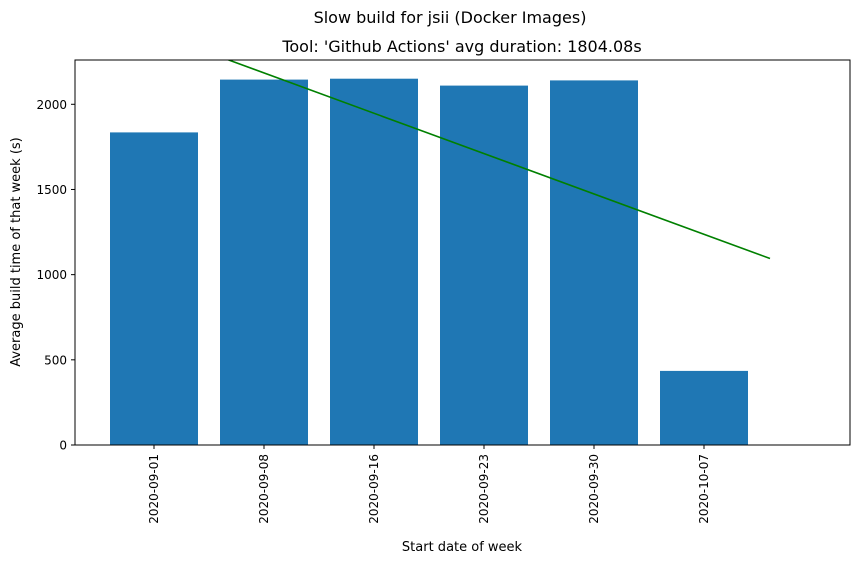  I want to click on x-tick-label: 2020-09-23, so click(484, 489).